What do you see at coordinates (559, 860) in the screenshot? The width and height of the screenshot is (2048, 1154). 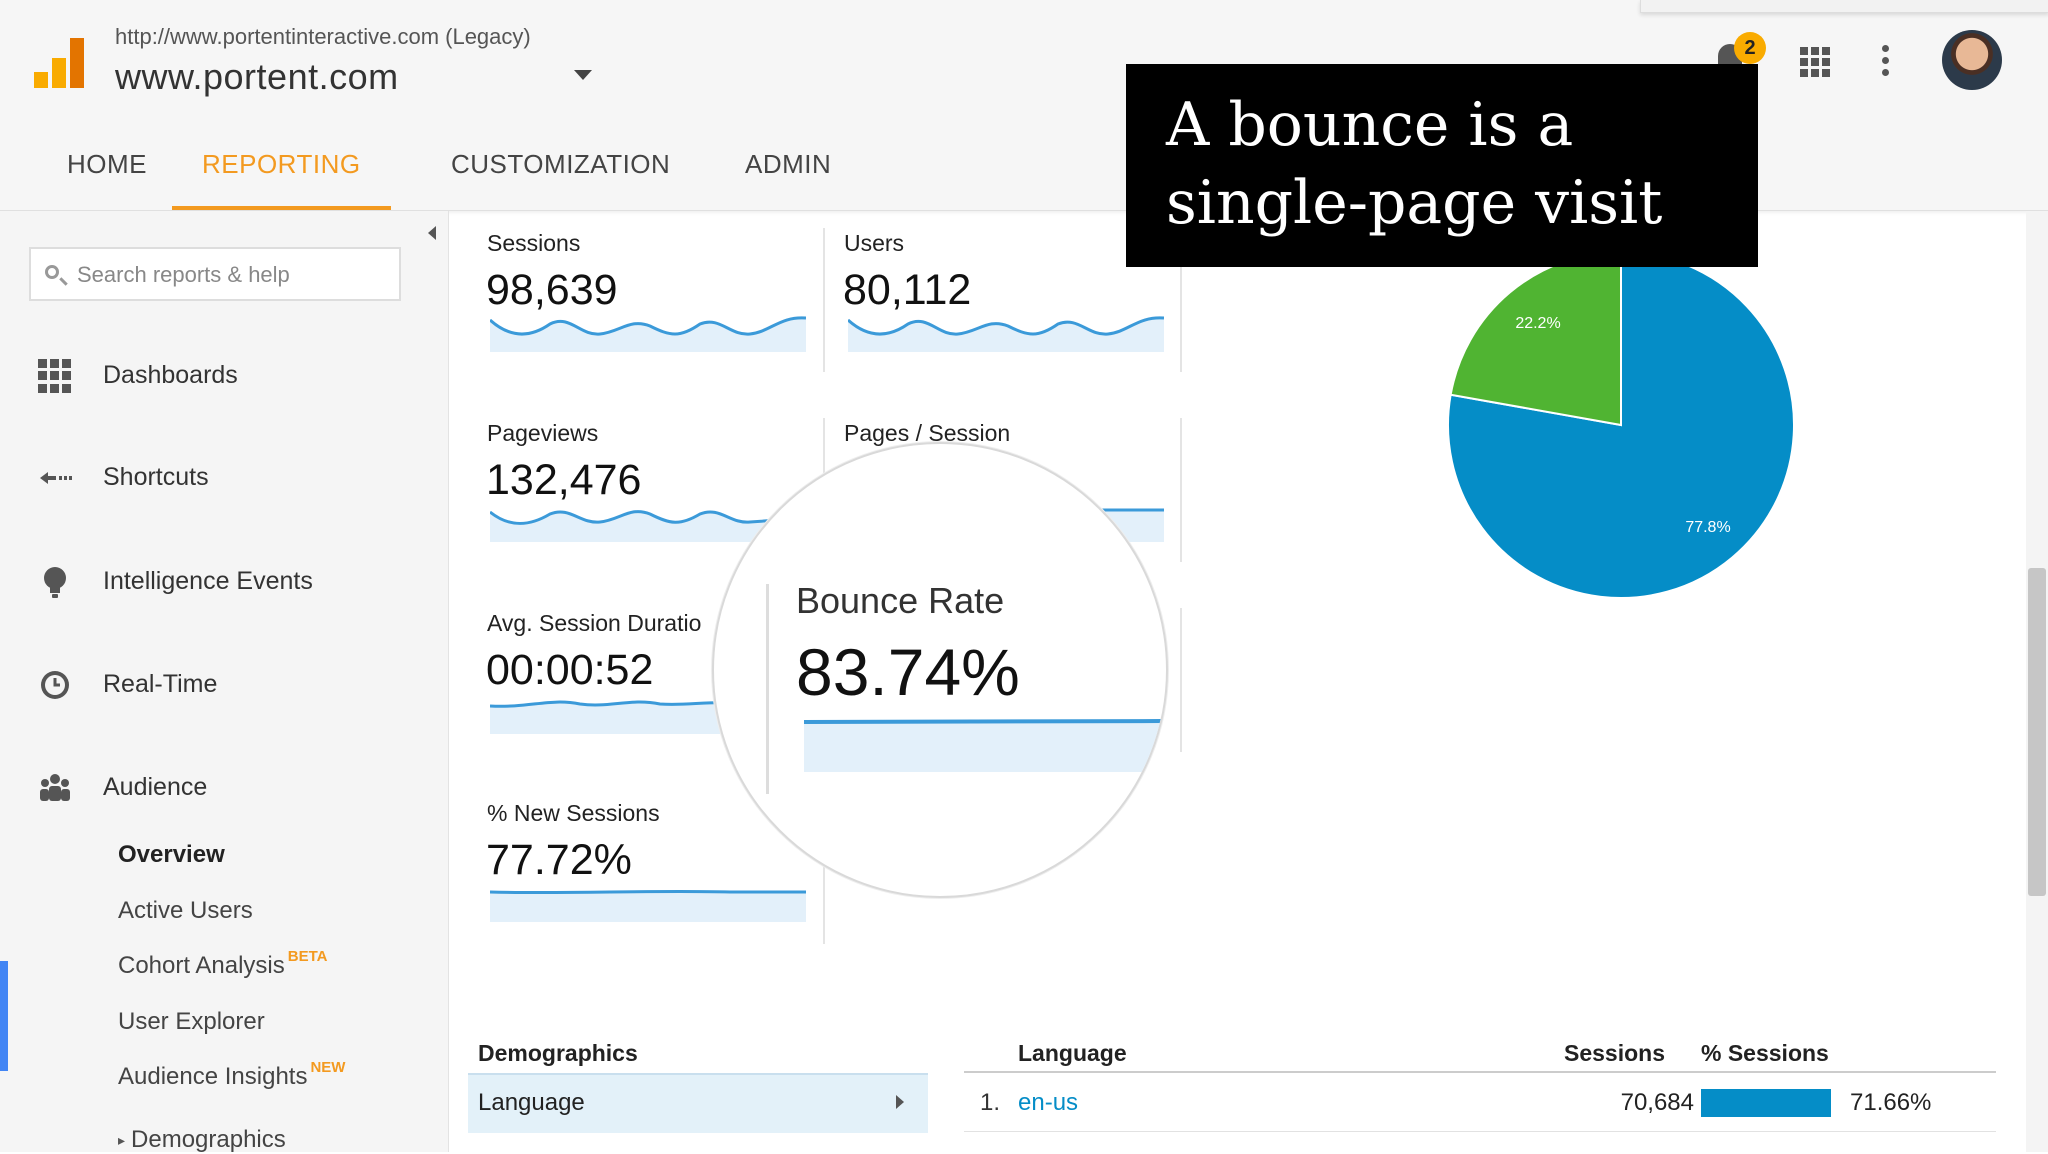 I see `metric-value-new-sessions: 77.72%` at bounding box center [559, 860].